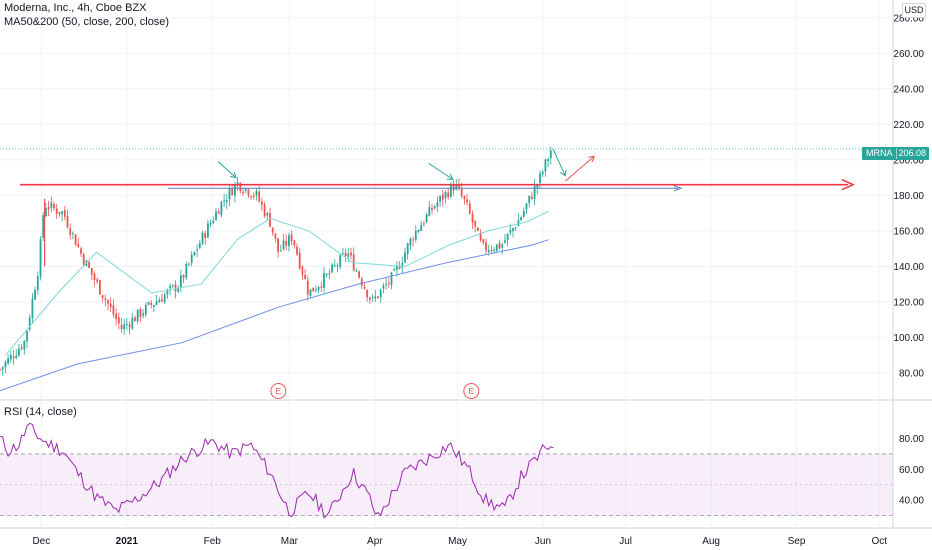 This screenshot has width=932, height=550. I want to click on rsi-tick-label: 40.00, so click(911, 501).